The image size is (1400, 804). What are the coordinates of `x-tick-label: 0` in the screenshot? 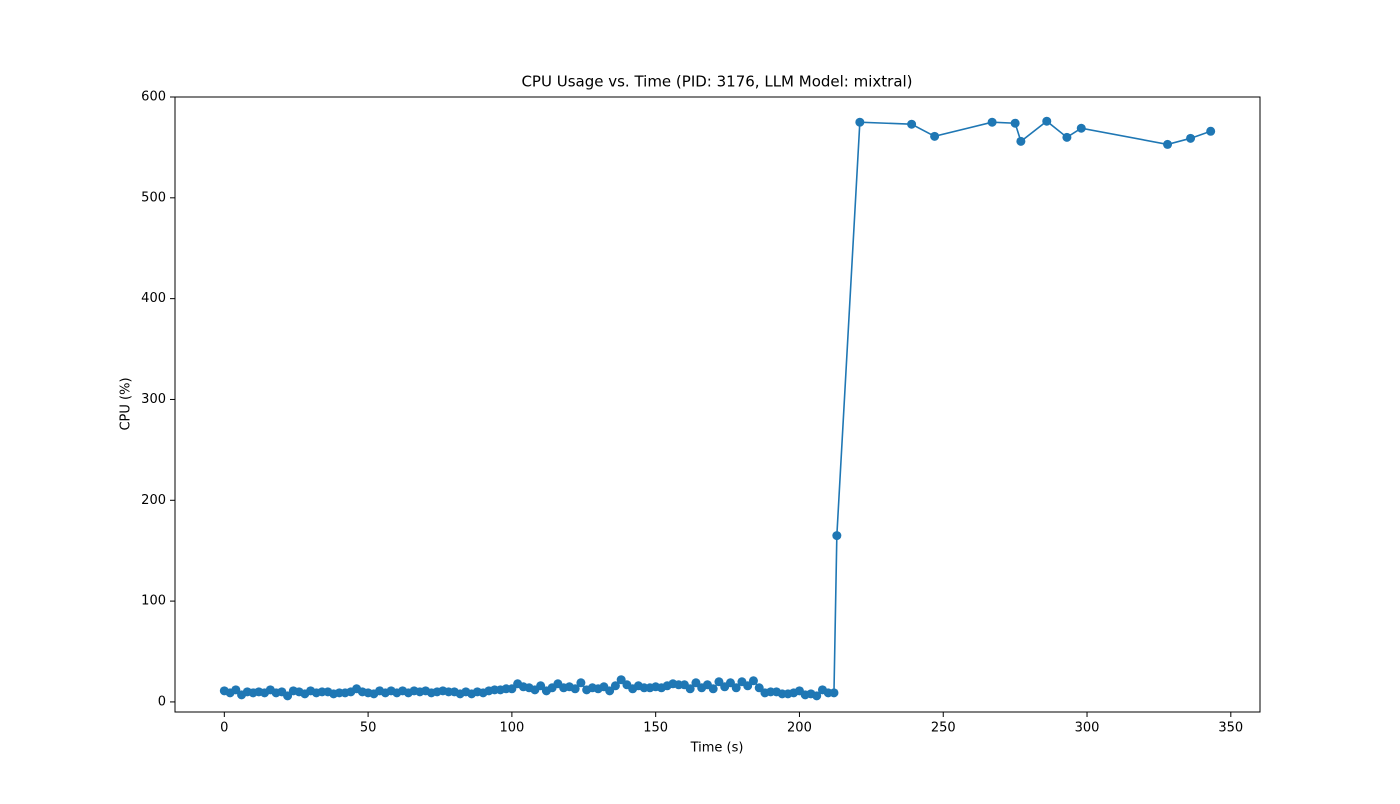 It's located at (224, 728).